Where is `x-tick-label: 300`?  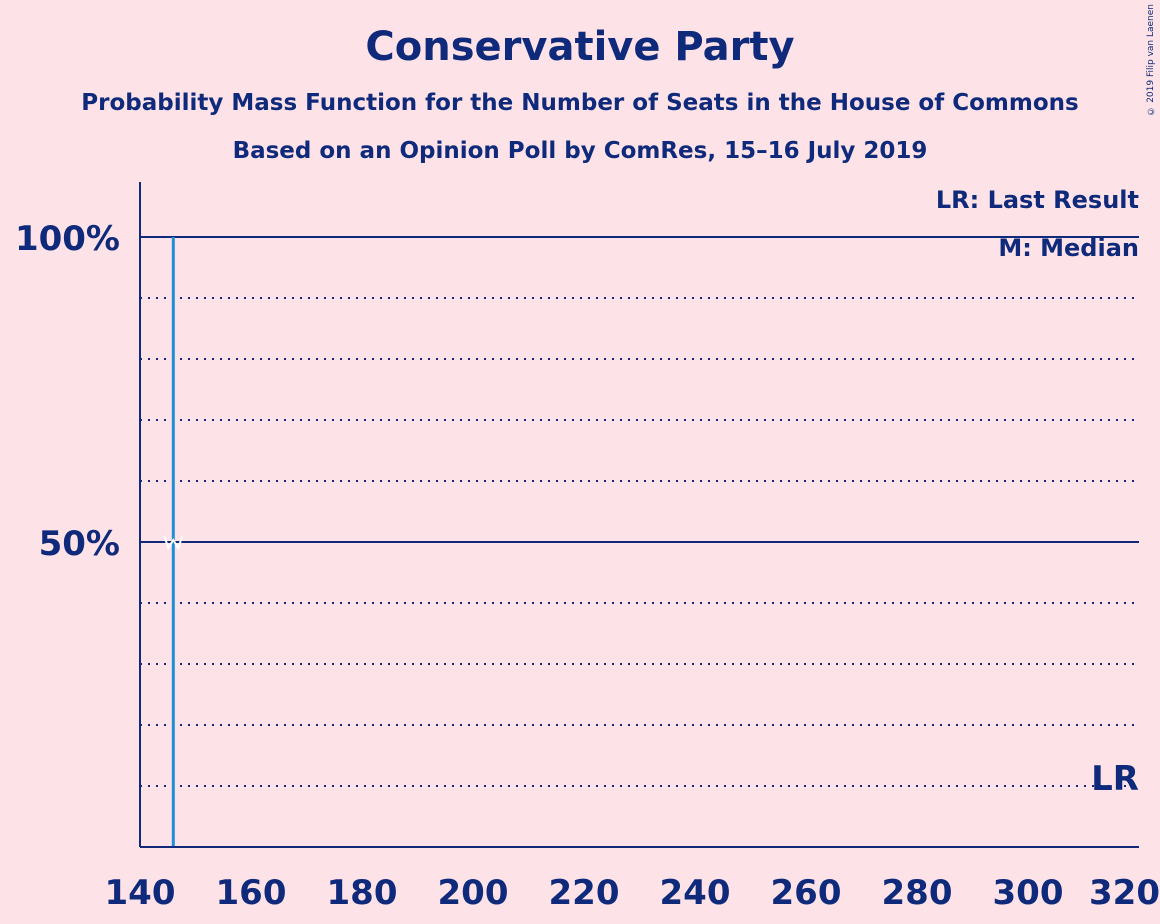 x-tick-label: 300 is located at coordinates (1028, 893).